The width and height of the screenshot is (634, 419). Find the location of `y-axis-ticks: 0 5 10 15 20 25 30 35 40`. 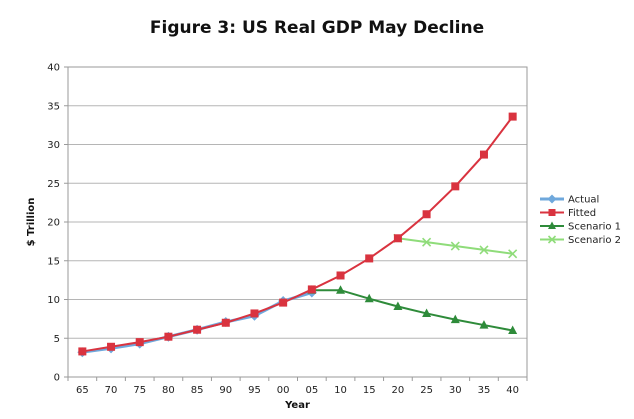

y-axis-ticks: 0 5 10 15 20 25 30 35 40 is located at coordinates (57, 223).